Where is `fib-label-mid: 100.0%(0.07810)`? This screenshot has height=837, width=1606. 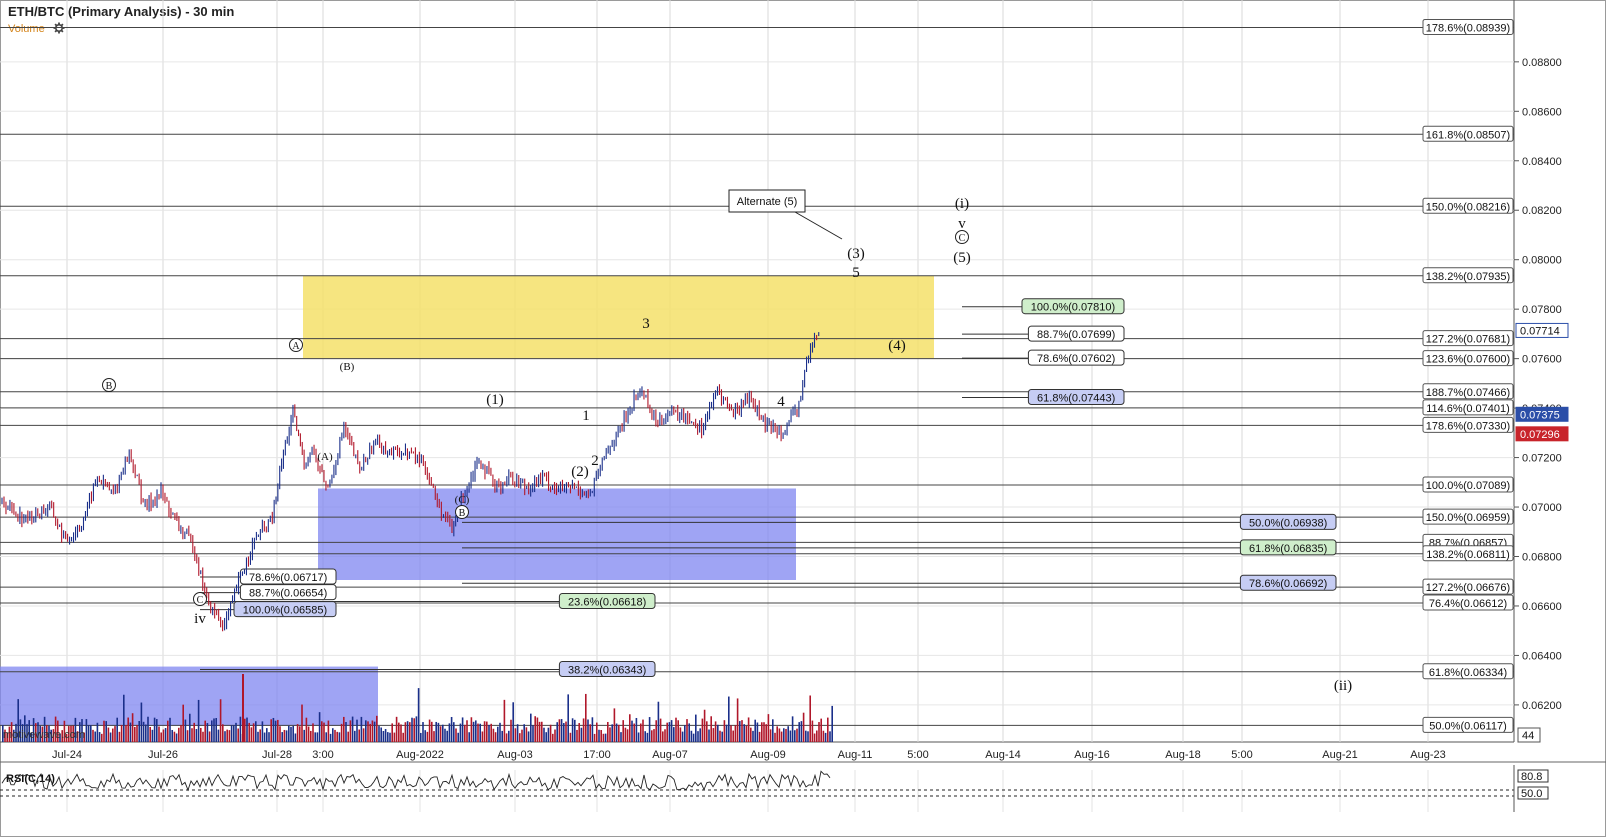
fib-label-mid: 100.0%(0.07810) is located at coordinates (1073, 308).